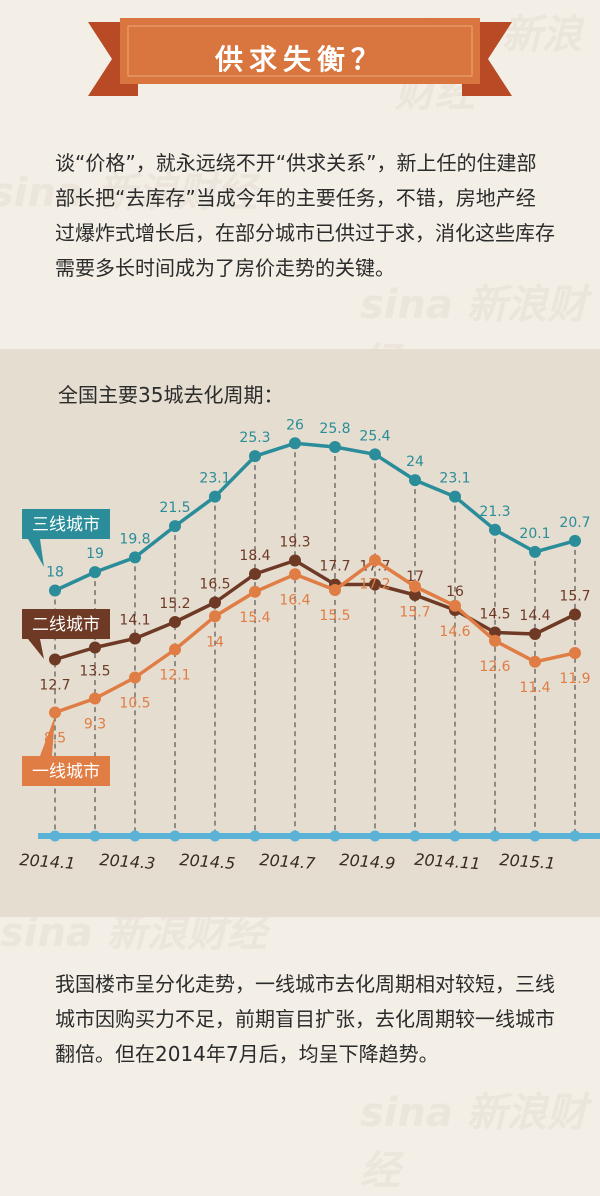 Image resolution: width=600 pixels, height=1196 pixels. What do you see at coordinates (367, 861) in the screenshot?
I see `x-tick-label-2014.9: 2014.9` at bounding box center [367, 861].